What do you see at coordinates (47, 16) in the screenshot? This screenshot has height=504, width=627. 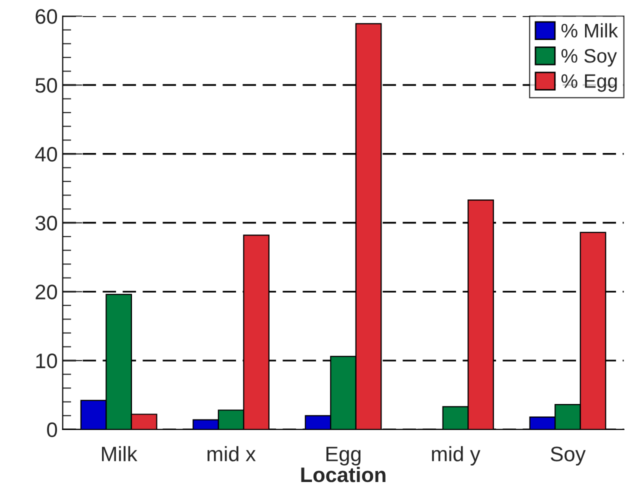 I see `y-tick-label: 60` at bounding box center [47, 16].